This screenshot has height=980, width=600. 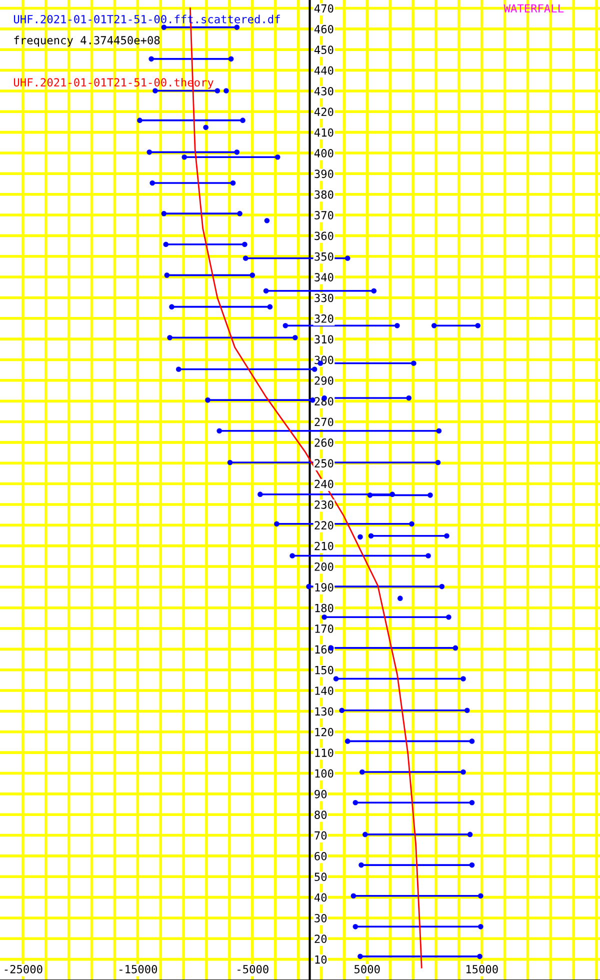 I want to click on y-tick-label: 90, so click(x=320, y=794).